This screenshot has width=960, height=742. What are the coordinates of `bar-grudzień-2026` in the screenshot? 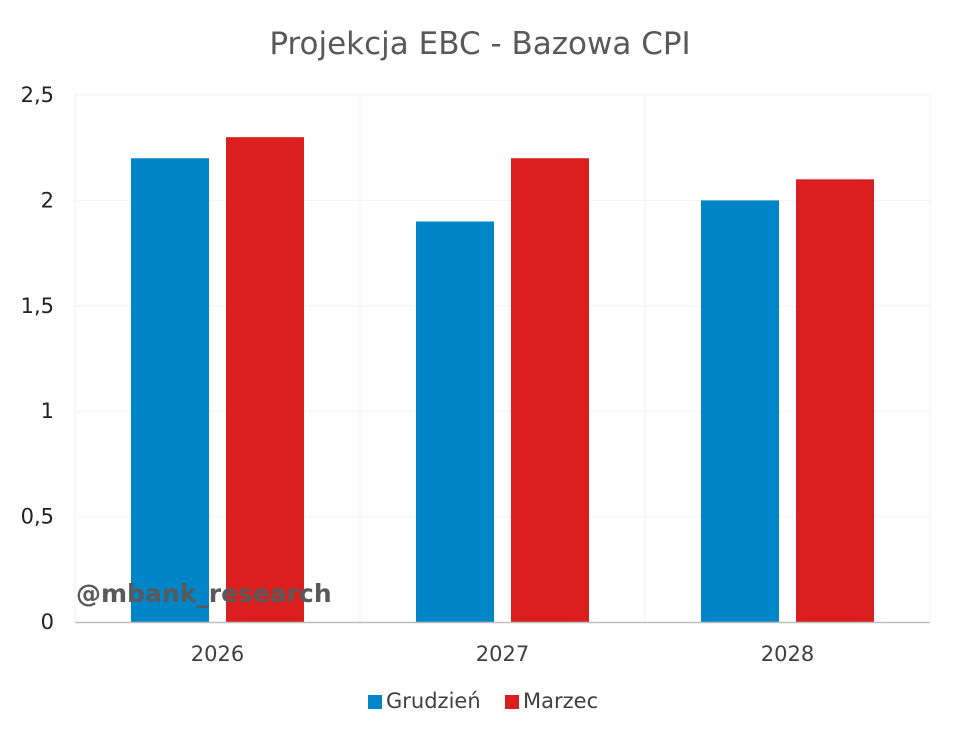 It's located at (170, 390).